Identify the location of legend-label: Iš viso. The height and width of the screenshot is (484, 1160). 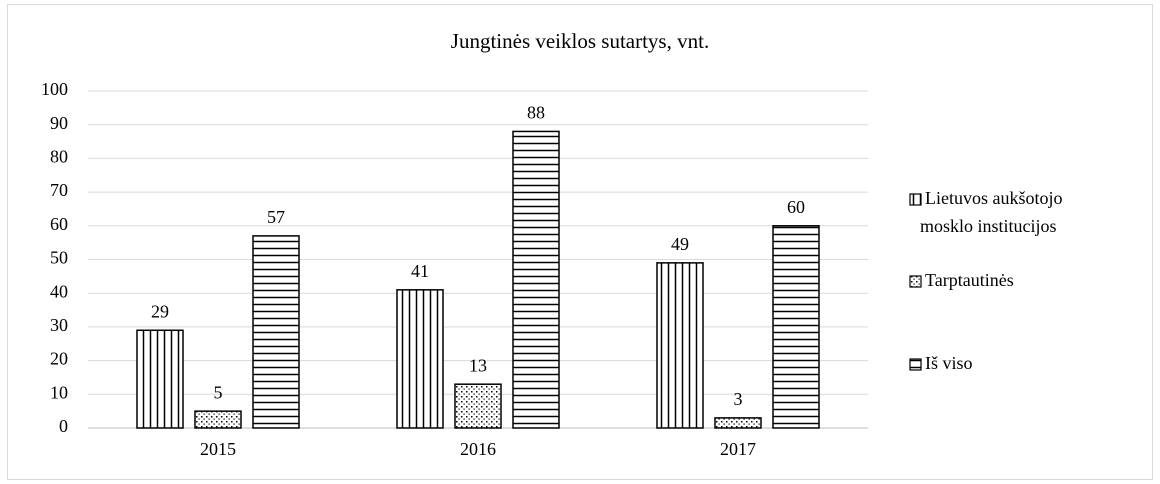
(949, 363).